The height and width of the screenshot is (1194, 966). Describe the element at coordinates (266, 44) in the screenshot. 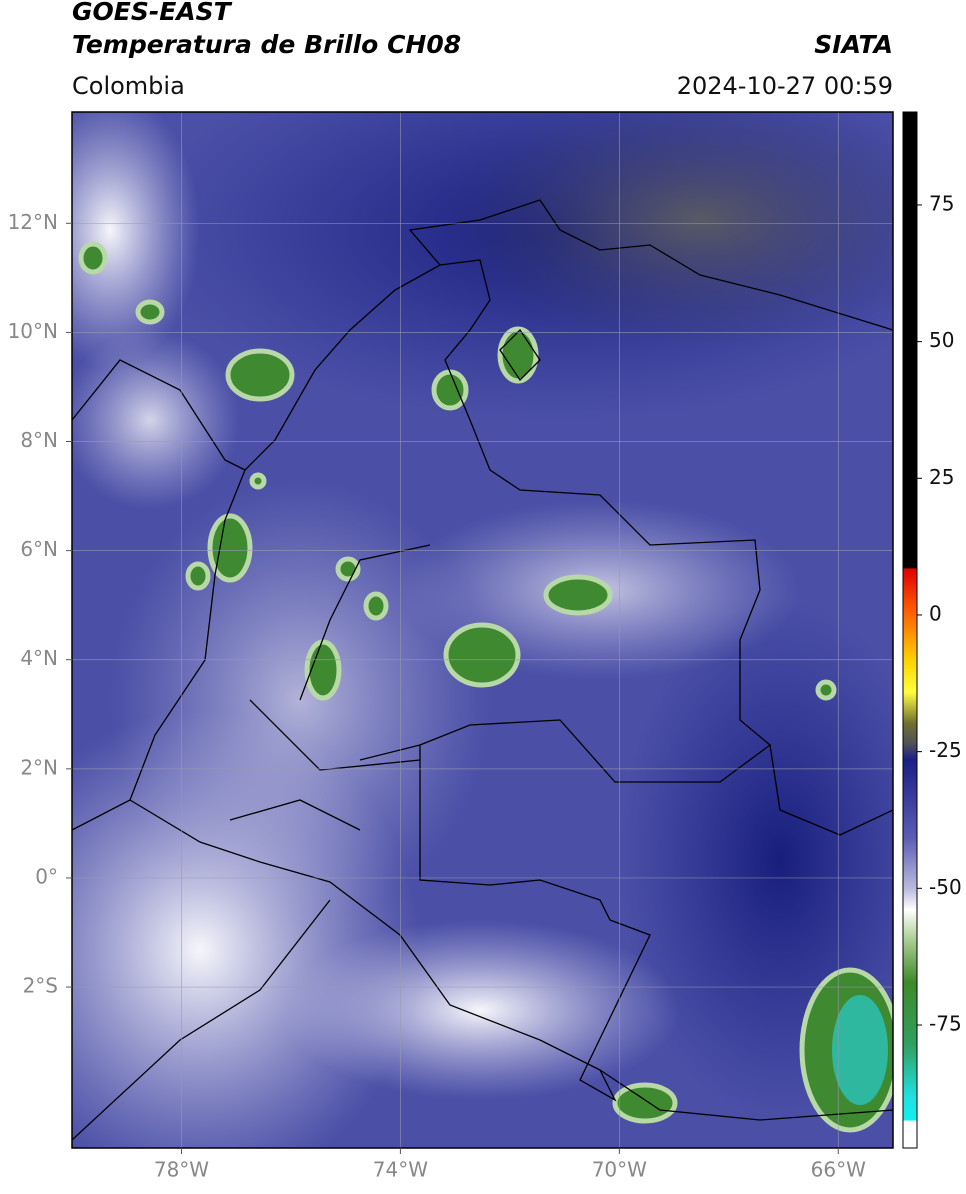

I see `subtitle: Temperatura de Brillo CH08` at that location.